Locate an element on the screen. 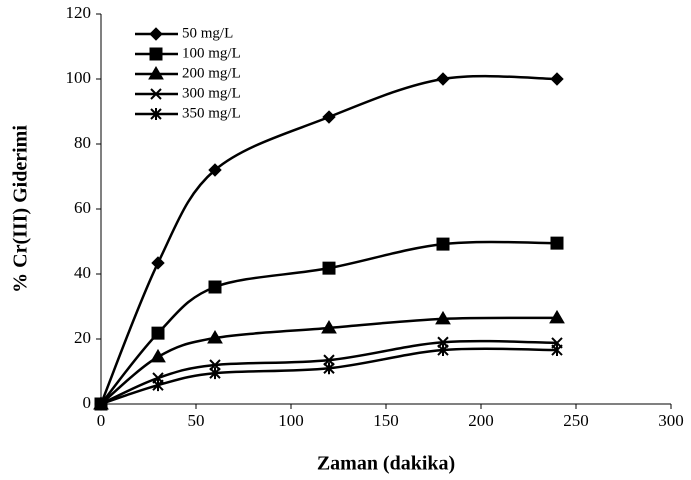 The height and width of the screenshot is (480, 691). x-tick-label: 250 is located at coordinates (576, 420).